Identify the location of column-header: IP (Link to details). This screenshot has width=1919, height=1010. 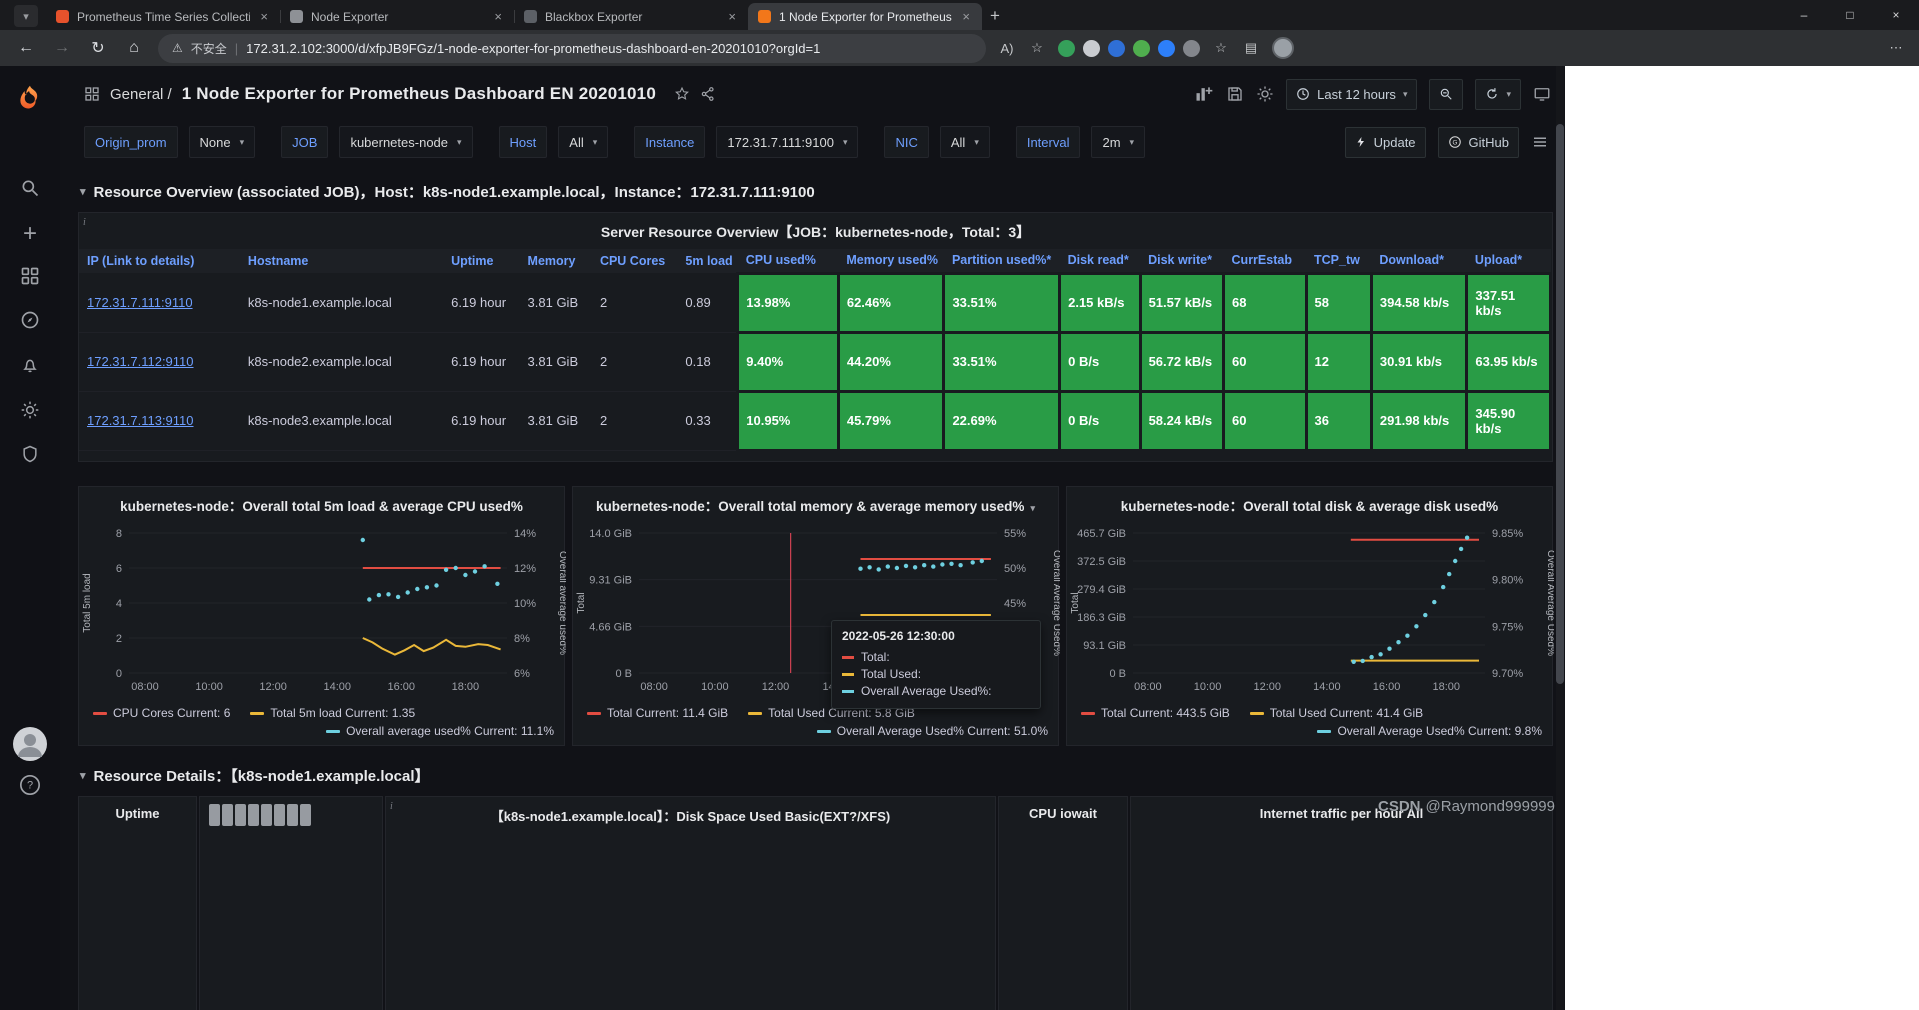
(159, 261).